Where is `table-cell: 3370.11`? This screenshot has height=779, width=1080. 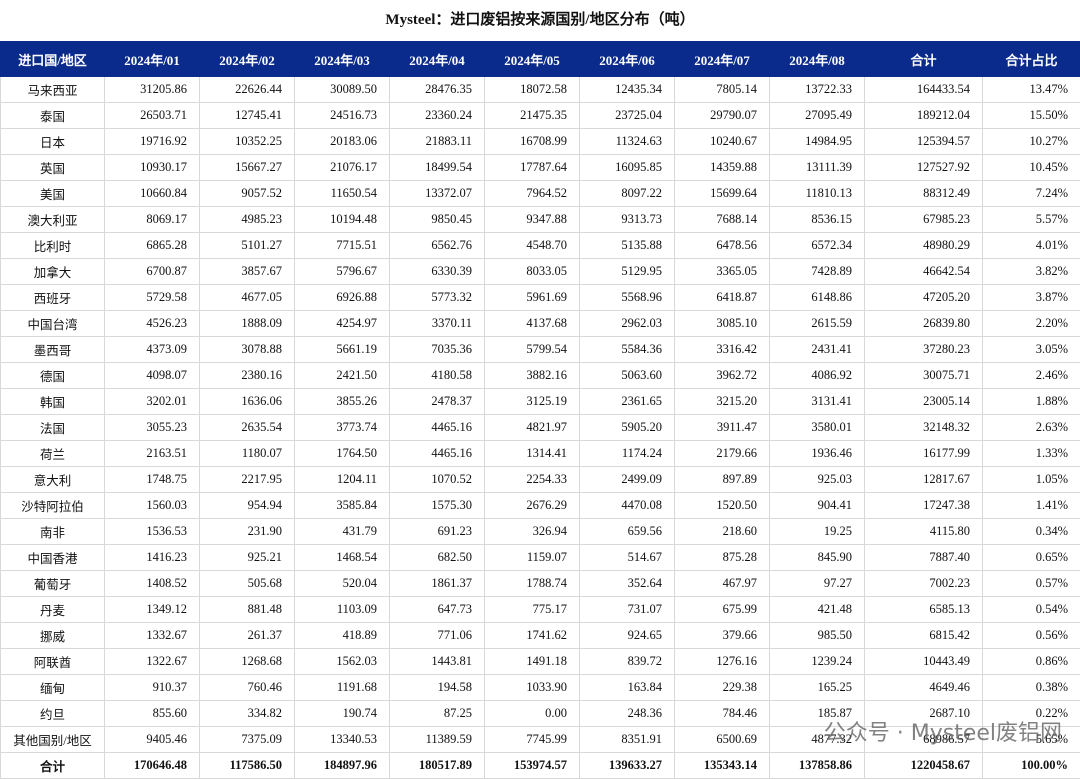 table-cell: 3370.11 is located at coordinates (437, 324).